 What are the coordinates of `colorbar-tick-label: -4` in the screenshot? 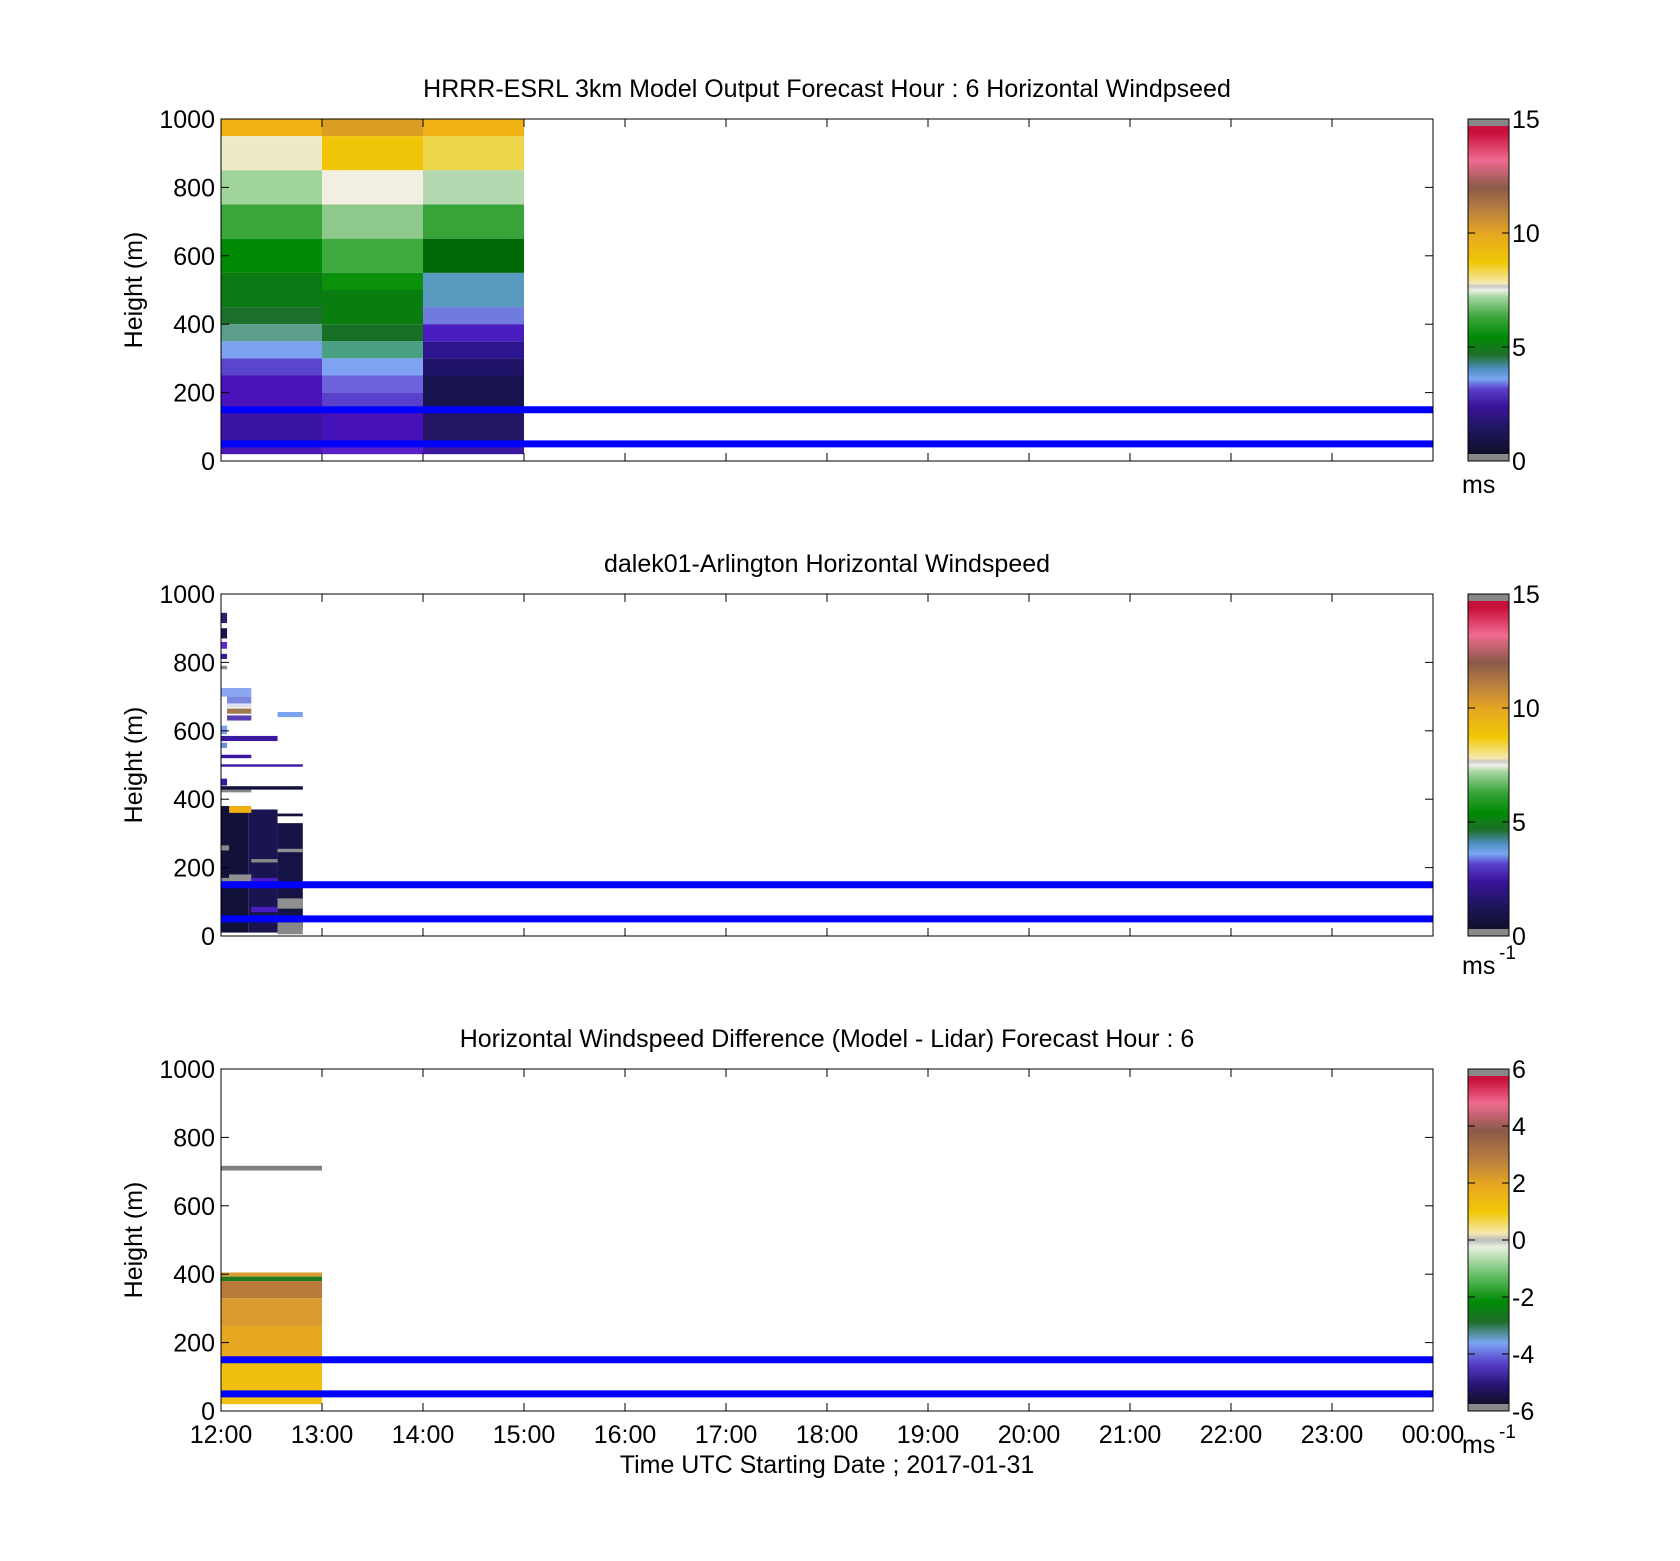 It's located at (1523, 1355).